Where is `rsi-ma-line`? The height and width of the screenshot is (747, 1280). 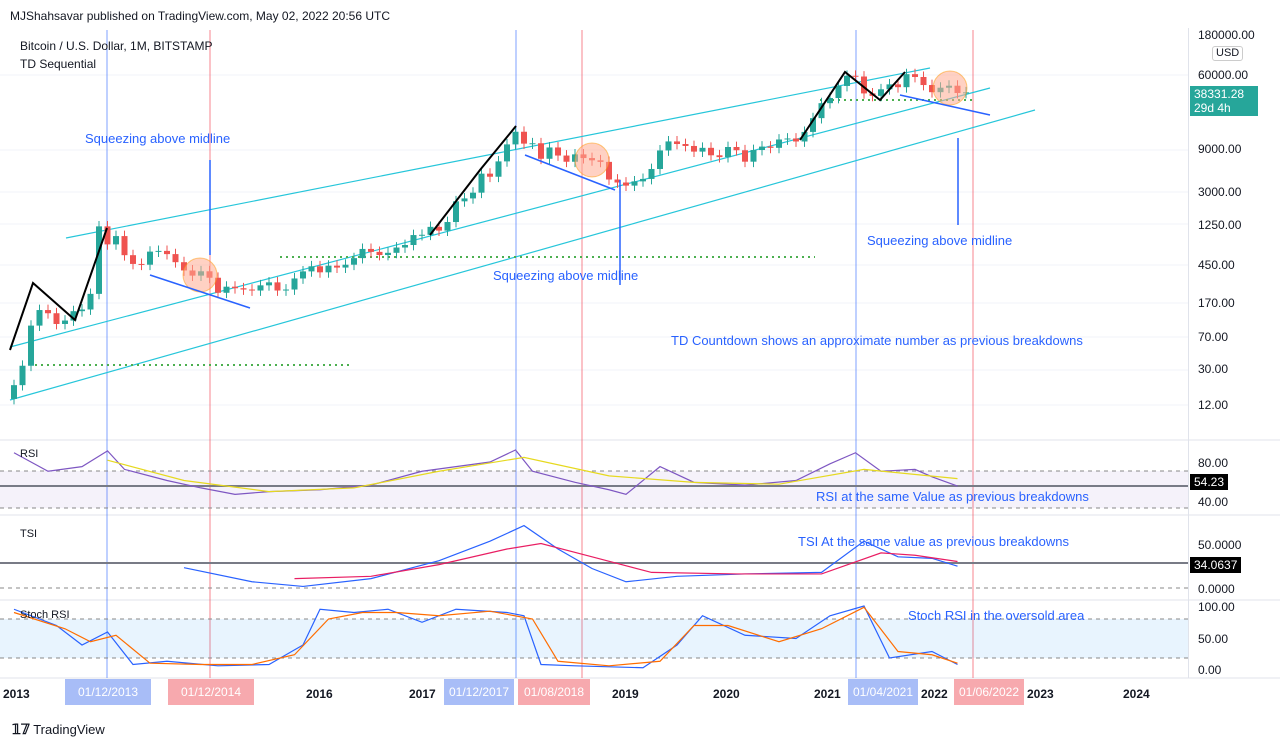 rsi-ma-line is located at coordinates (532, 474).